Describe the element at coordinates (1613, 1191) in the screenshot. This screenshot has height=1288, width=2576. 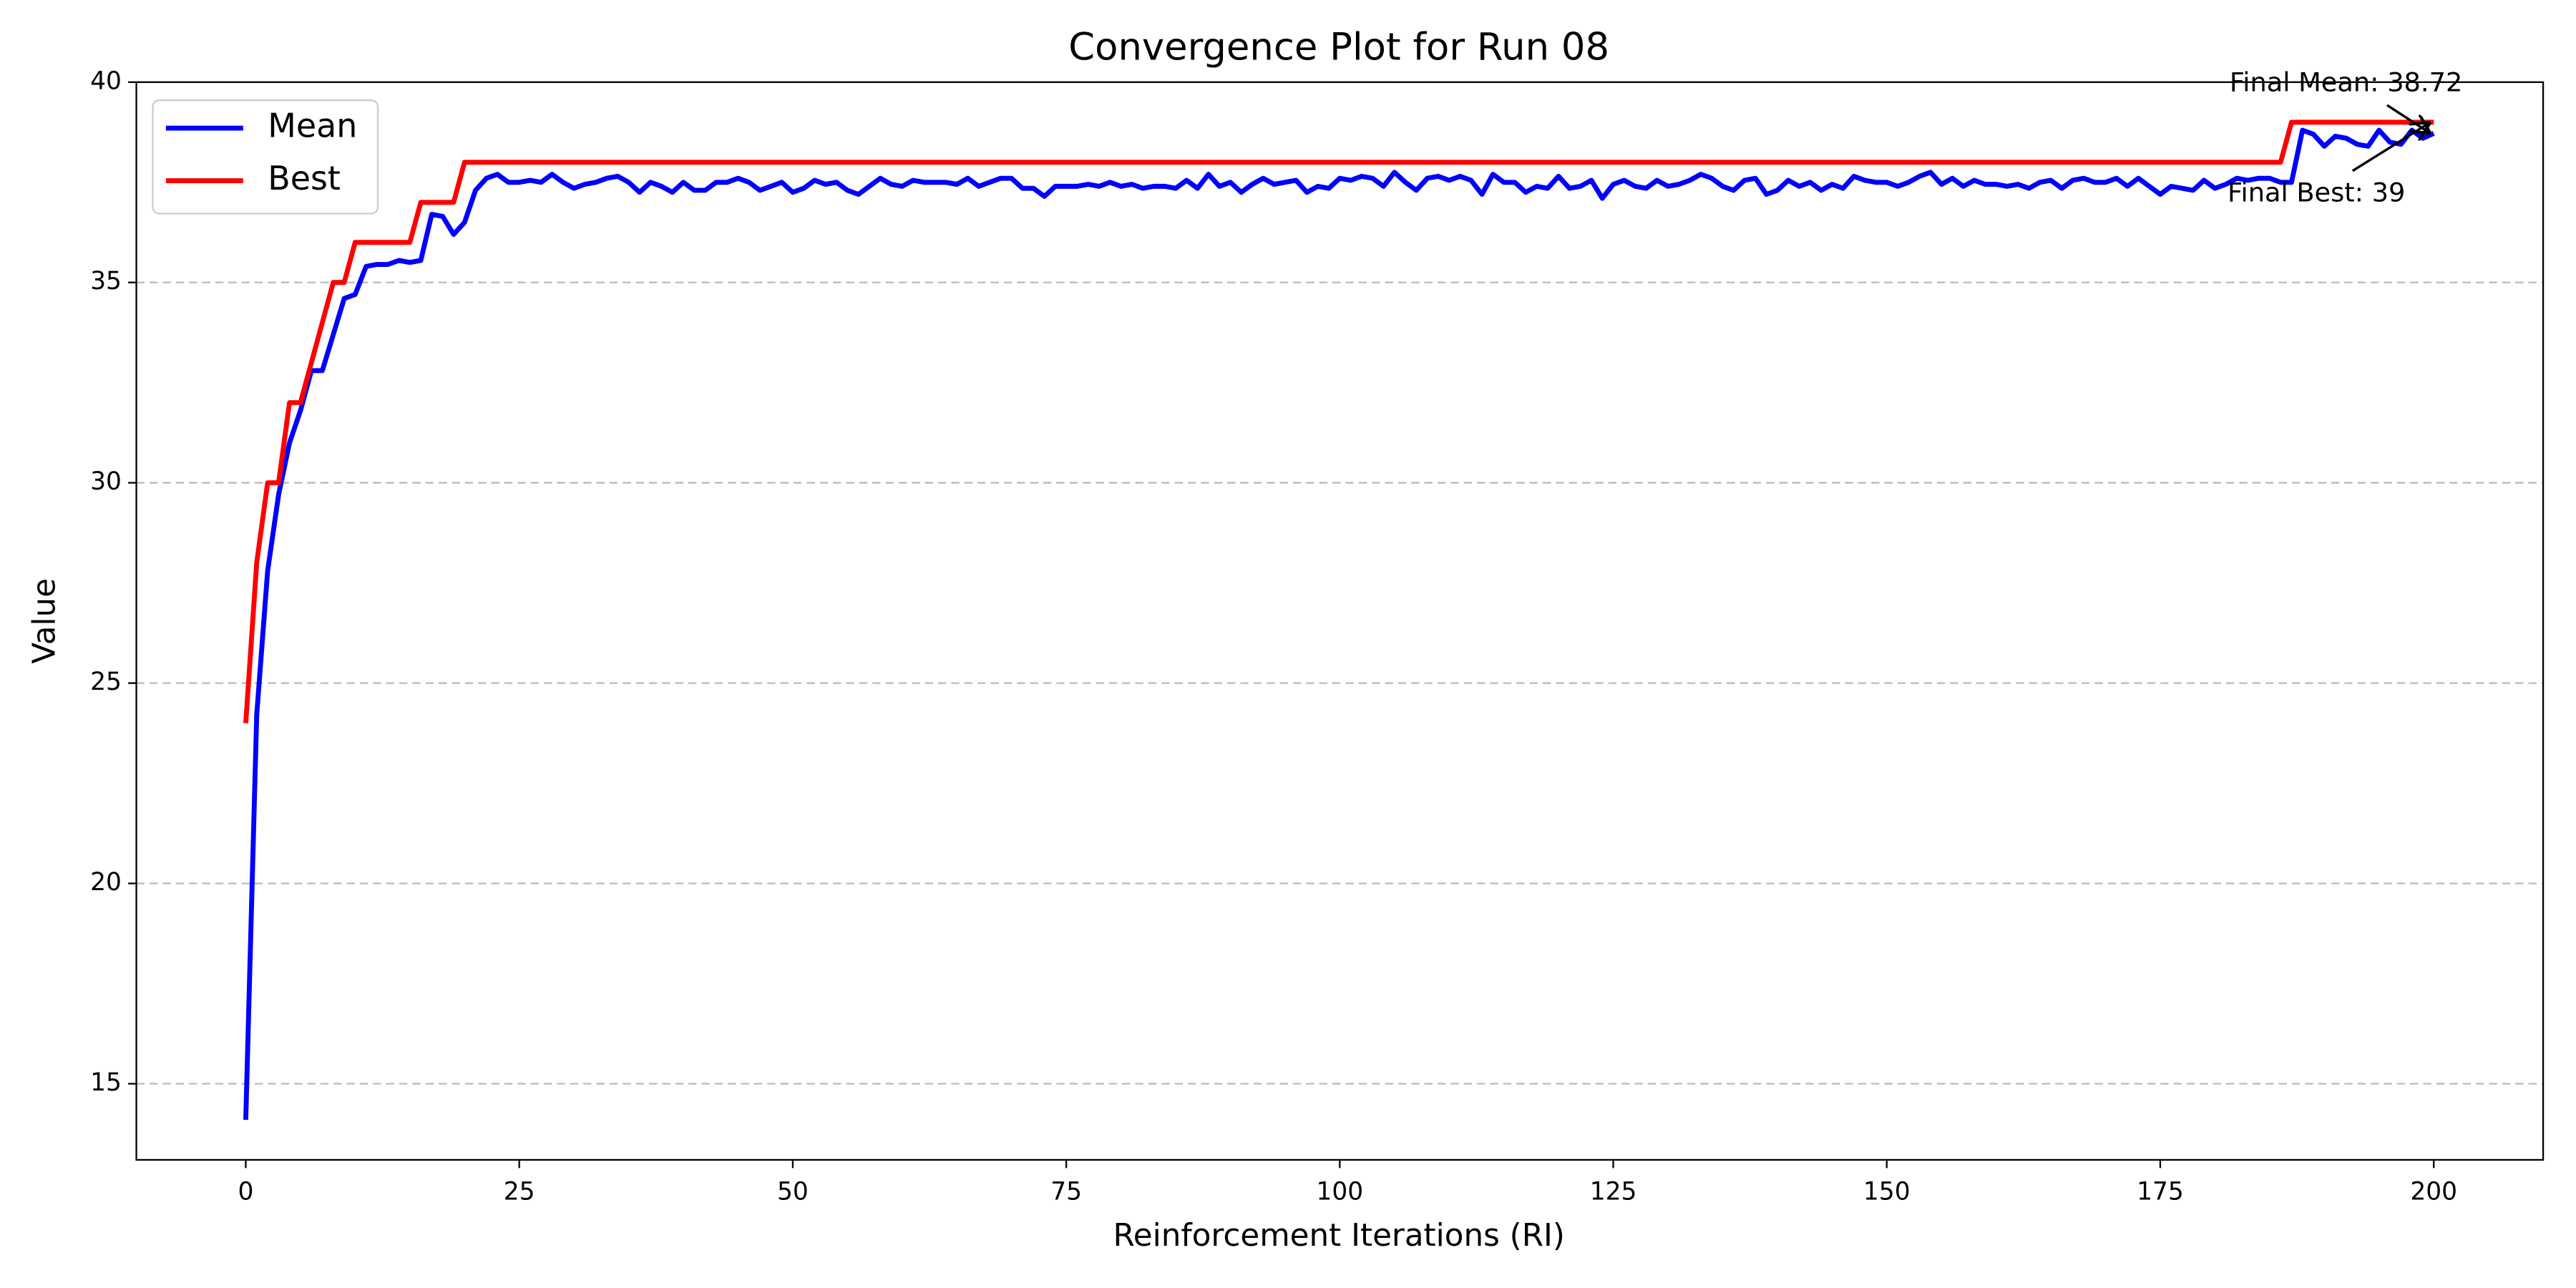
I see `x-tick-label: 125` at that location.